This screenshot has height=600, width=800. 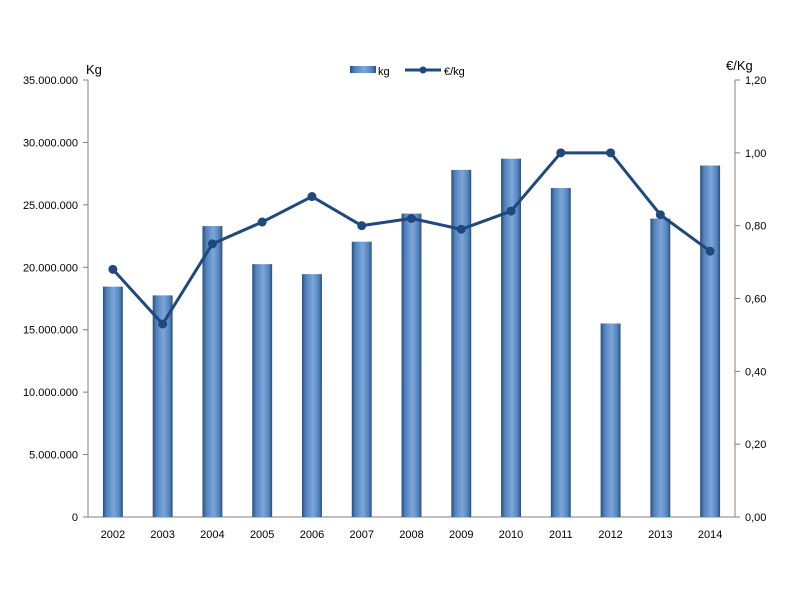 I want to click on x-tick-label: 2013, so click(x=660, y=535).